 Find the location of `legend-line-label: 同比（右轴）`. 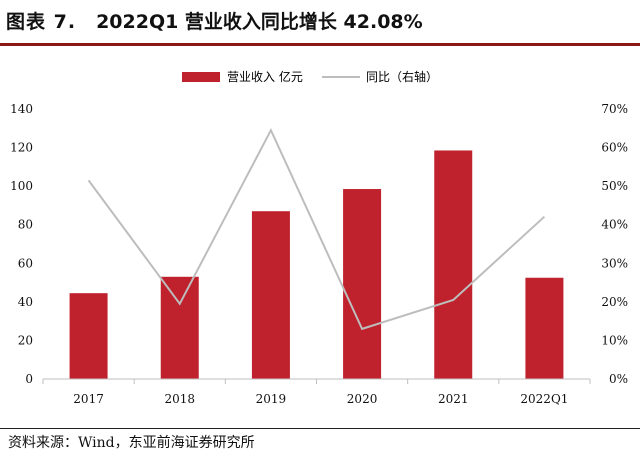

legend-line-label: 同比（右轴） is located at coordinates (402, 76).